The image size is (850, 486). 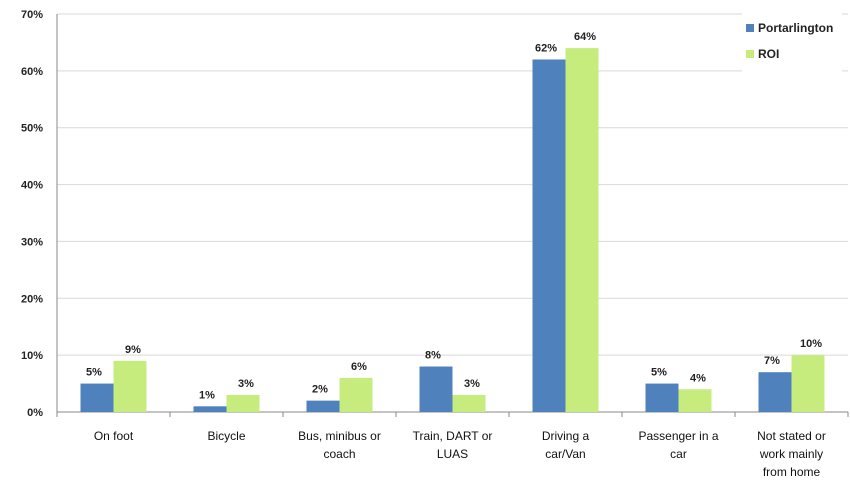 What do you see at coordinates (585, 37) in the screenshot?
I see `data-label: 64%` at bounding box center [585, 37].